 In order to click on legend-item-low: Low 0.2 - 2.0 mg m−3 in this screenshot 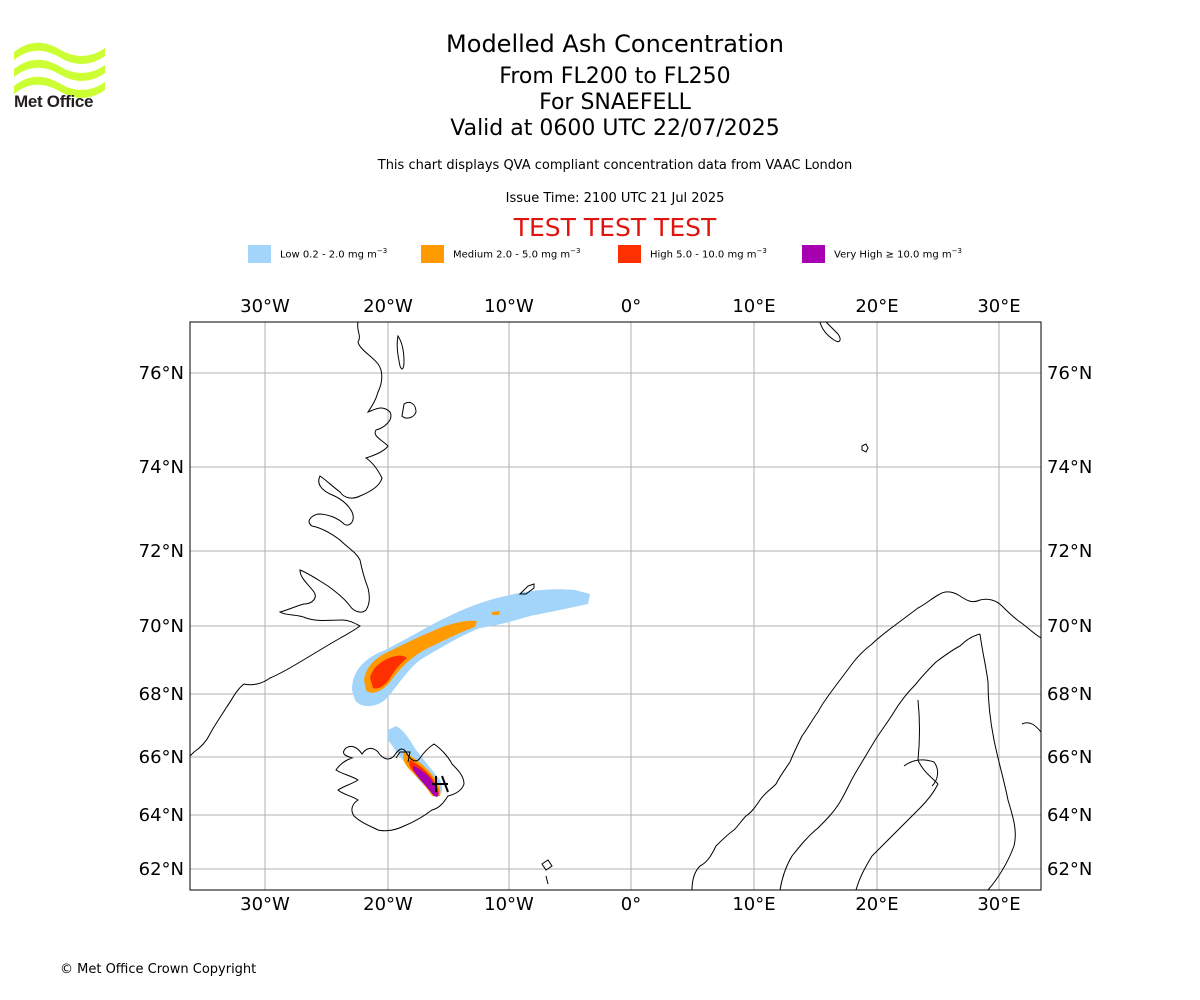, I will do `click(317, 253)`.